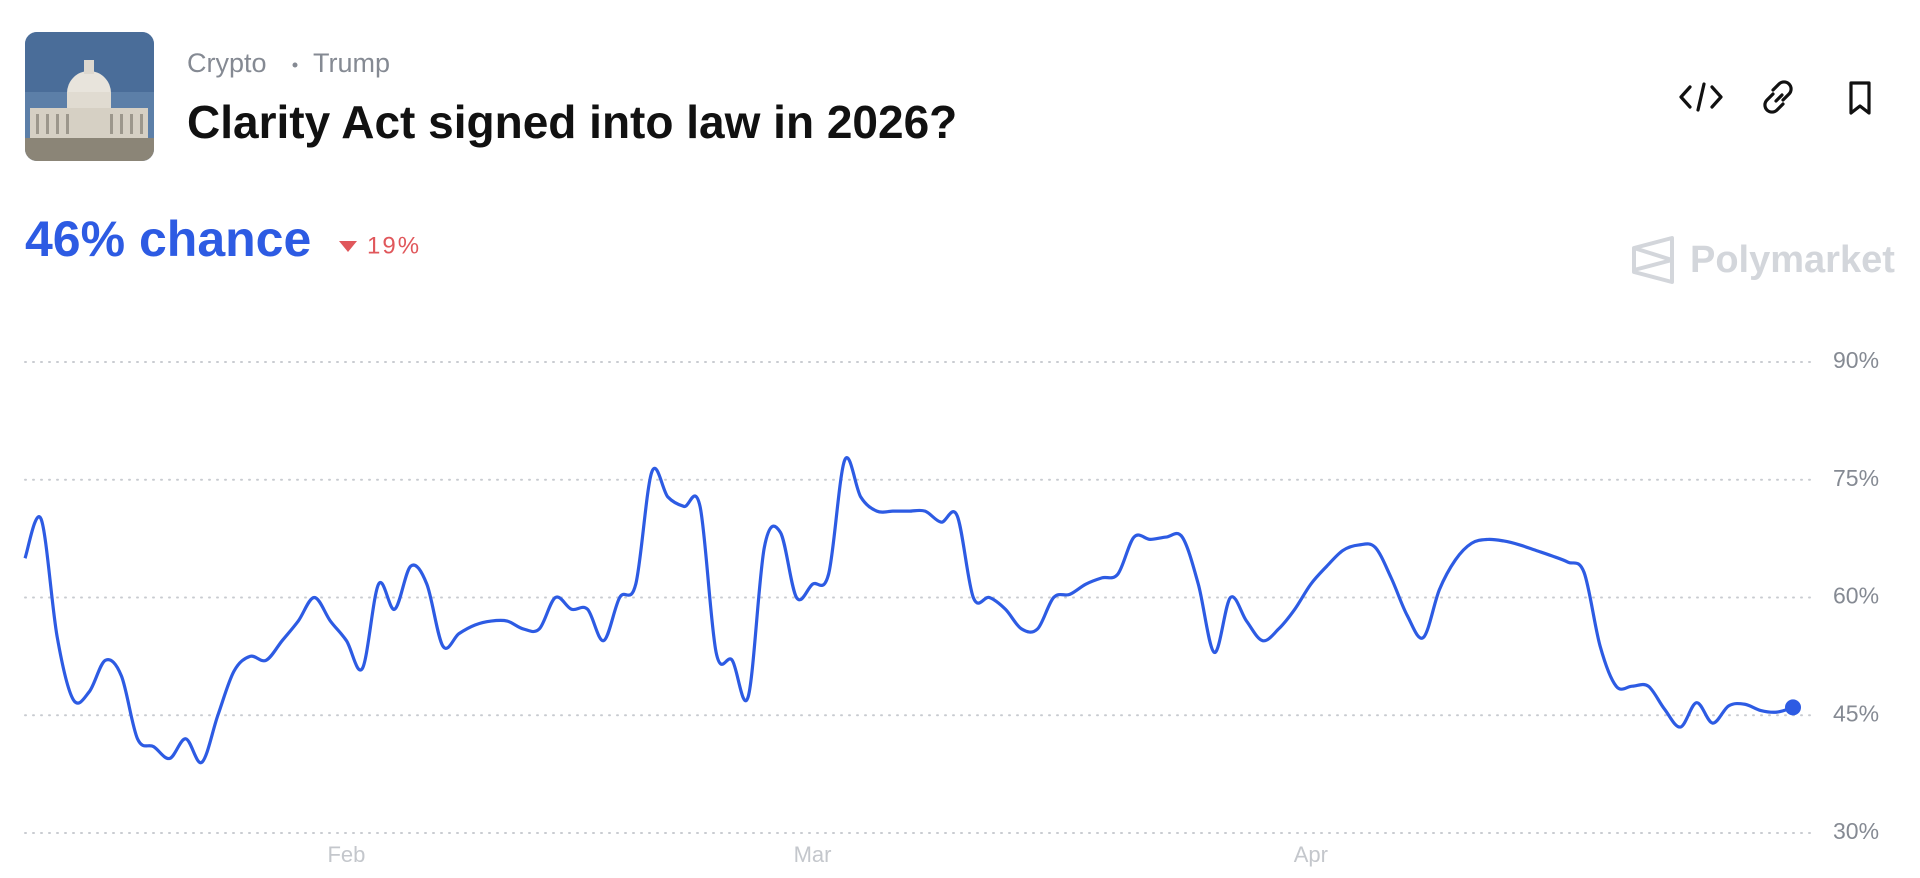 This screenshot has height=878, width=1920. I want to click on last-point, so click(1793, 707).